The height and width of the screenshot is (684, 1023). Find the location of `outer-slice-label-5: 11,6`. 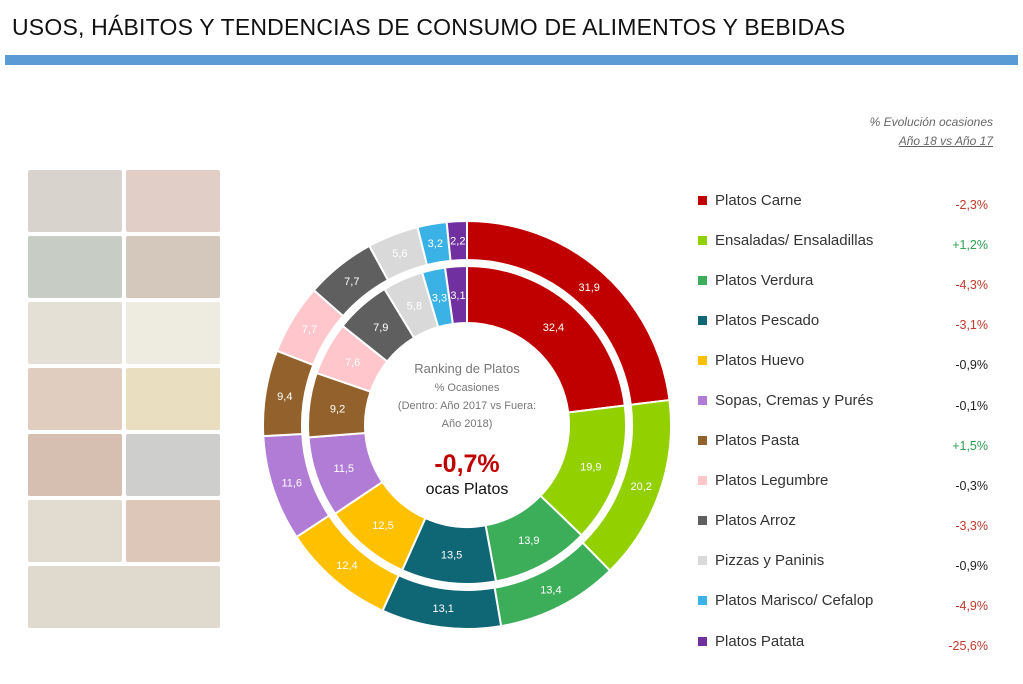

outer-slice-label-5: 11,6 is located at coordinates (291, 484).